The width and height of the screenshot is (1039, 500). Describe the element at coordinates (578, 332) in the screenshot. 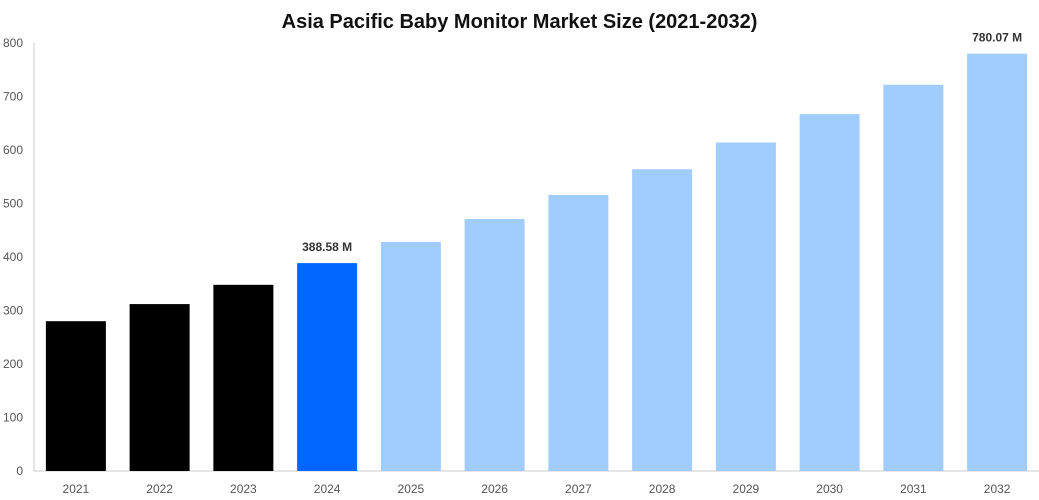

I see `bar-2027` at that location.